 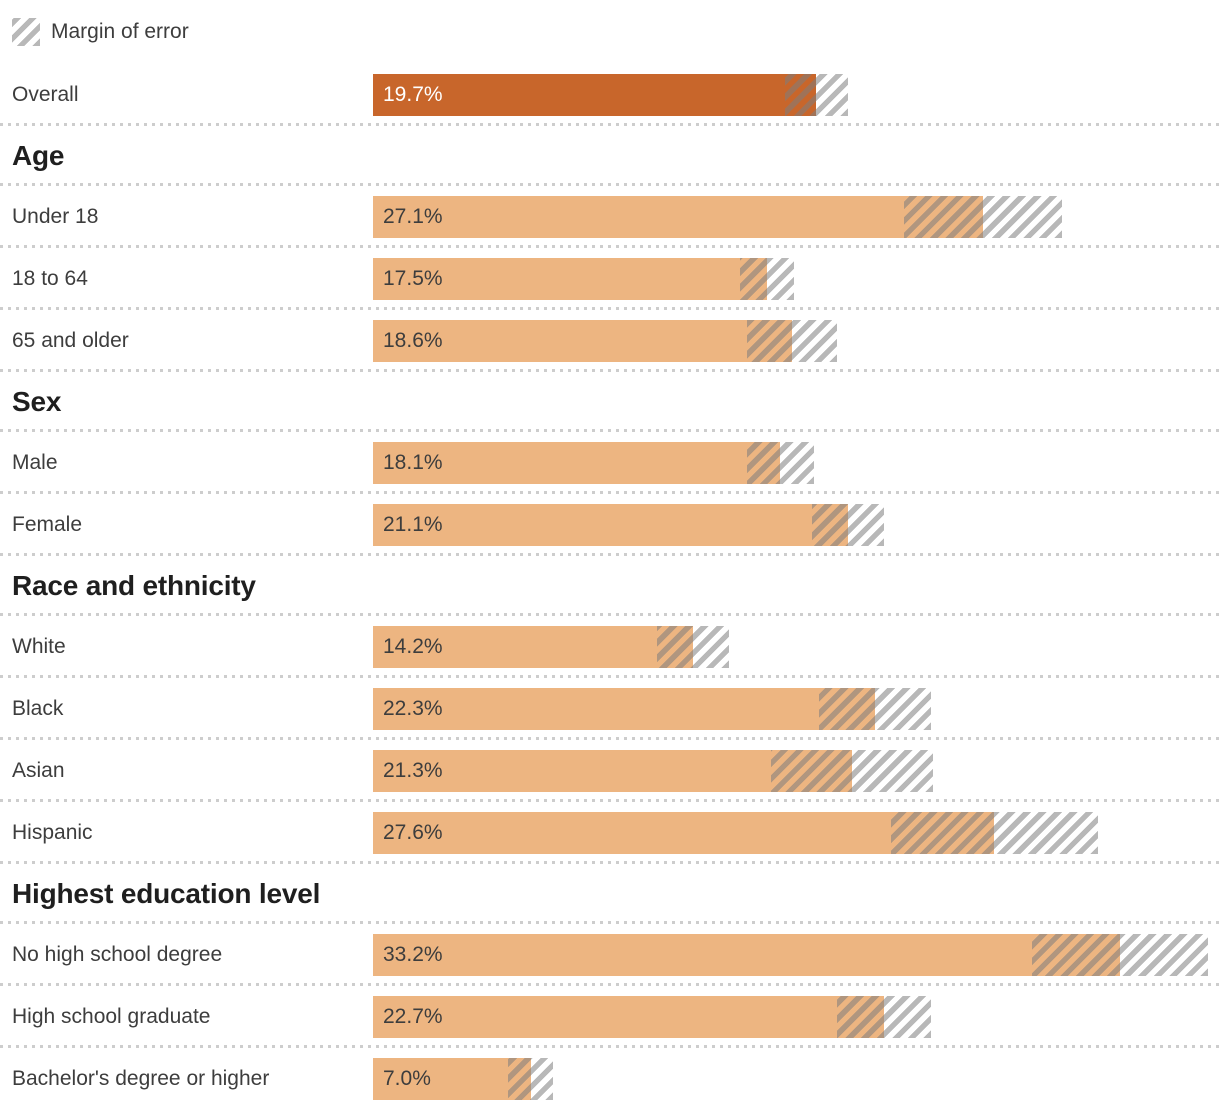 What do you see at coordinates (413, 832) in the screenshot?
I see `bar-value-label: 27.6%` at bounding box center [413, 832].